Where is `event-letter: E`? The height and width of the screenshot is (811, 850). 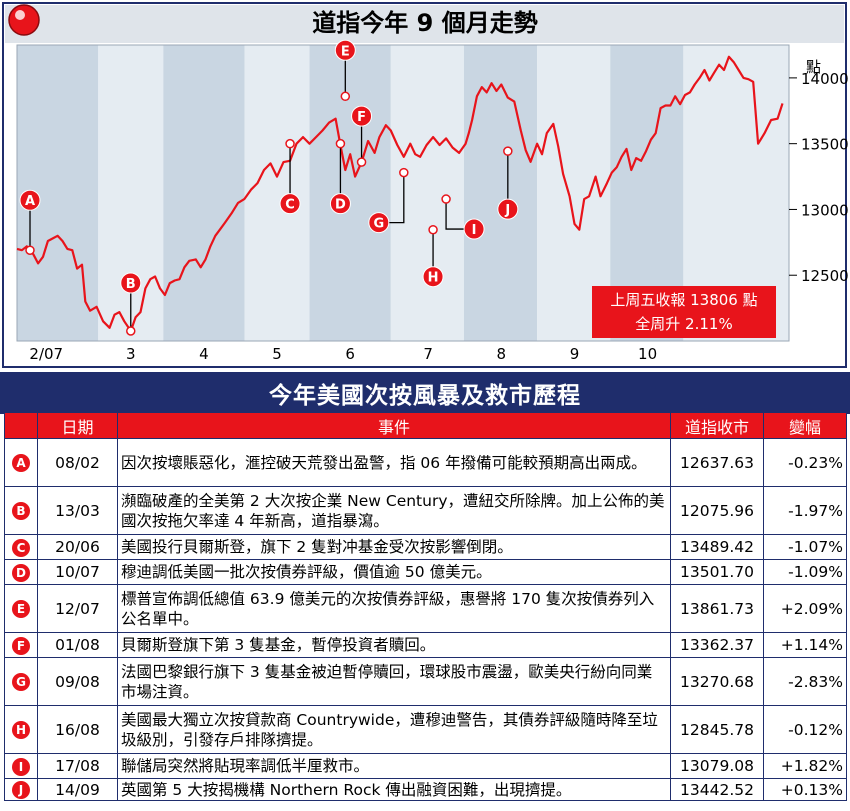
event-letter: E is located at coordinates (345, 51).